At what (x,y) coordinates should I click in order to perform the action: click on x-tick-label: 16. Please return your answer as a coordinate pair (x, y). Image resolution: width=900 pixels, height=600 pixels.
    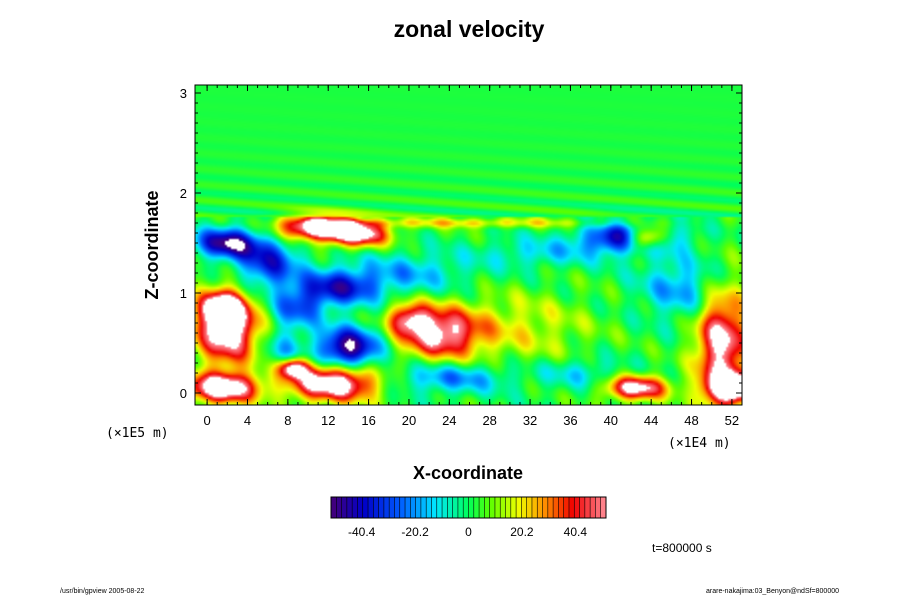
    Looking at the image, I should click on (368, 420).